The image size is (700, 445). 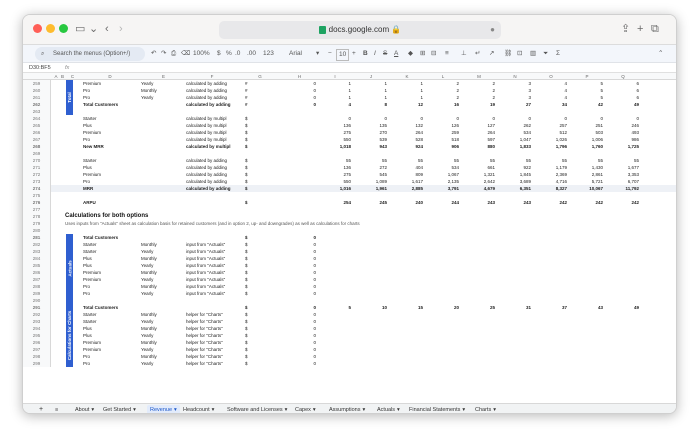 I want to click on address-bar: docs.google.com 🔒 ●, so click(x=360, y=30).